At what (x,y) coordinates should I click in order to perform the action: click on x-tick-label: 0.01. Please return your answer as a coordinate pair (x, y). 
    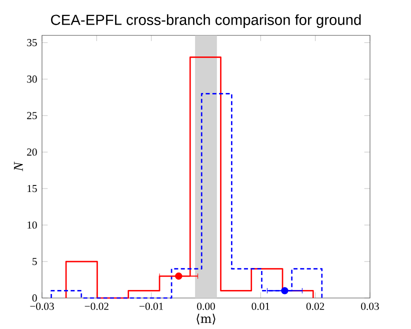
    Looking at the image, I should click on (261, 306).